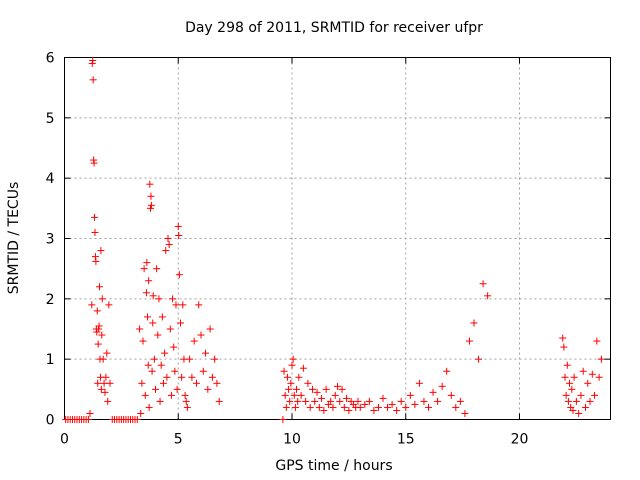 Image resolution: width=640 pixels, height=480 pixels. Describe the element at coordinates (50, 179) in the screenshot. I see `y-tick-label: 4` at that location.